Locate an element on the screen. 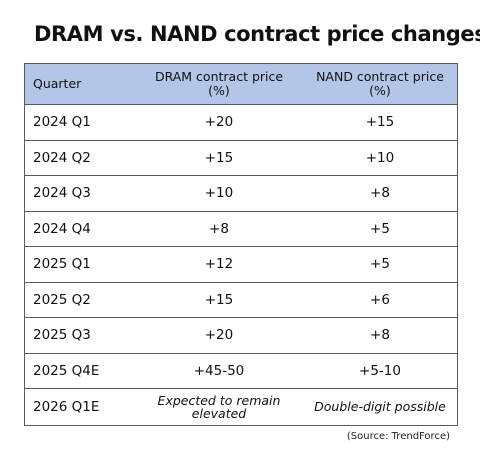  dram-value-cell: +10 is located at coordinates (219, 193).